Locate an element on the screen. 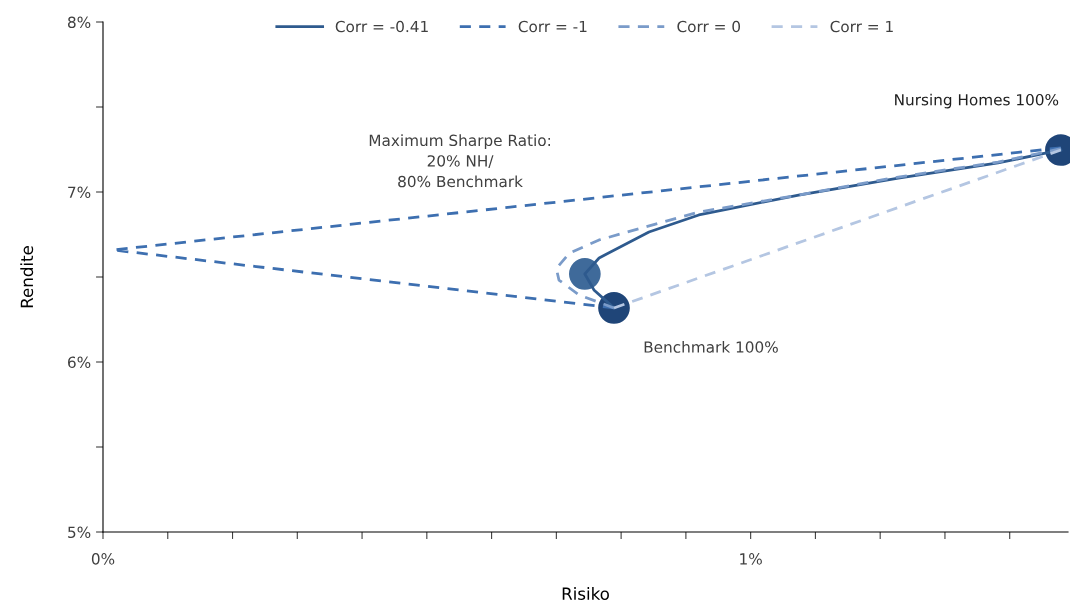  x-tick-label: 1% is located at coordinates (751, 559).